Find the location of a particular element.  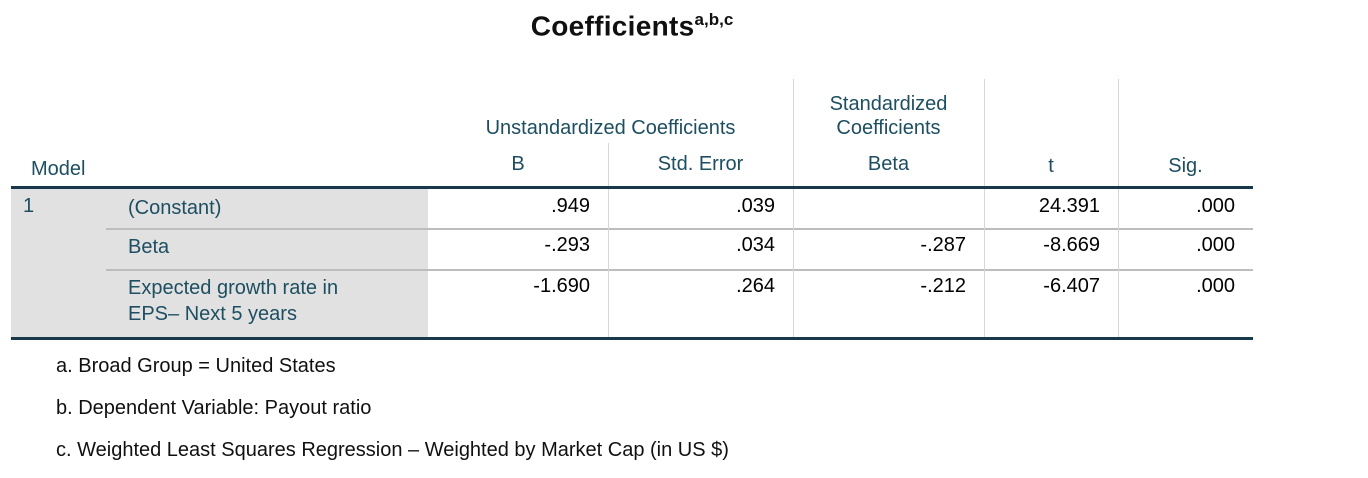

bottom-heavy-rule is located at coordinates (632, 338).